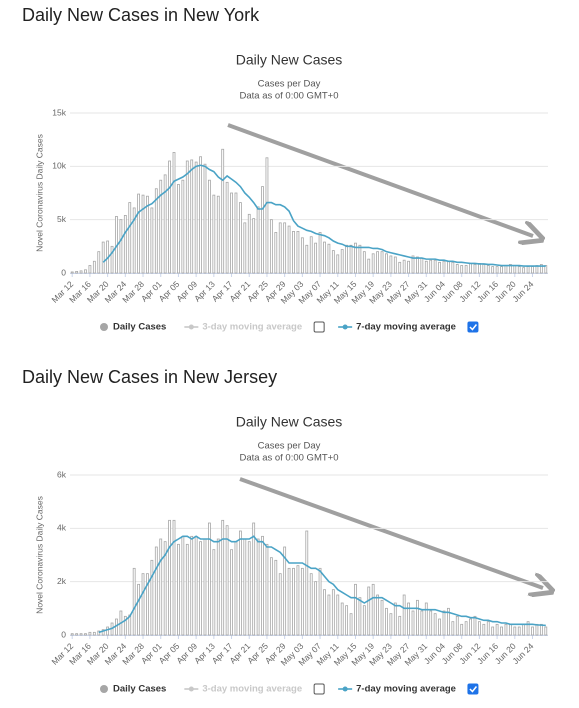  I want to click on checkmark, so click(473, 689).